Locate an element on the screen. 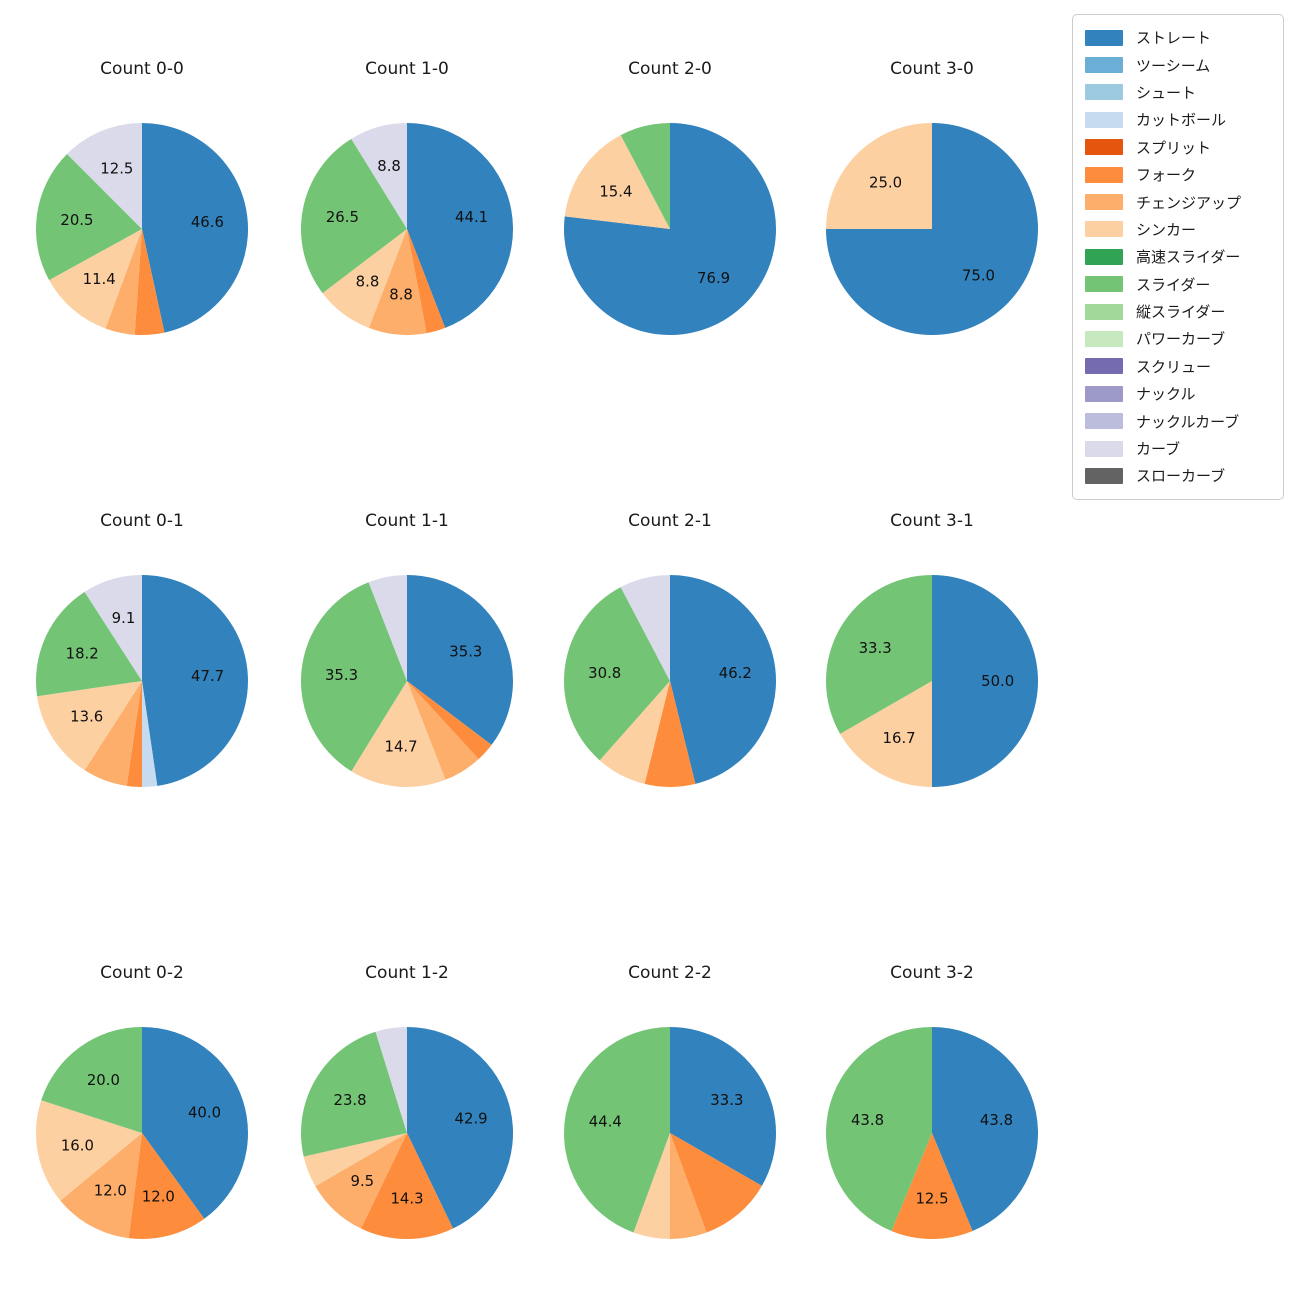 The image size is (1300, 1300). legend-item: カットボール is located at coordinates (1178, 119).